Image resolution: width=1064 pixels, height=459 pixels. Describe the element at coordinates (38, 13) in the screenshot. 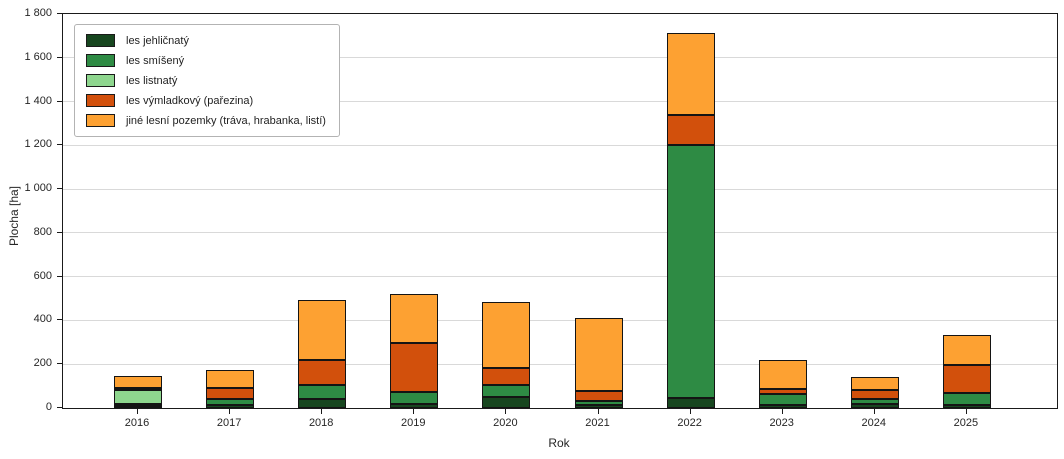

I see `y-tick-label: 1 800` at that location.